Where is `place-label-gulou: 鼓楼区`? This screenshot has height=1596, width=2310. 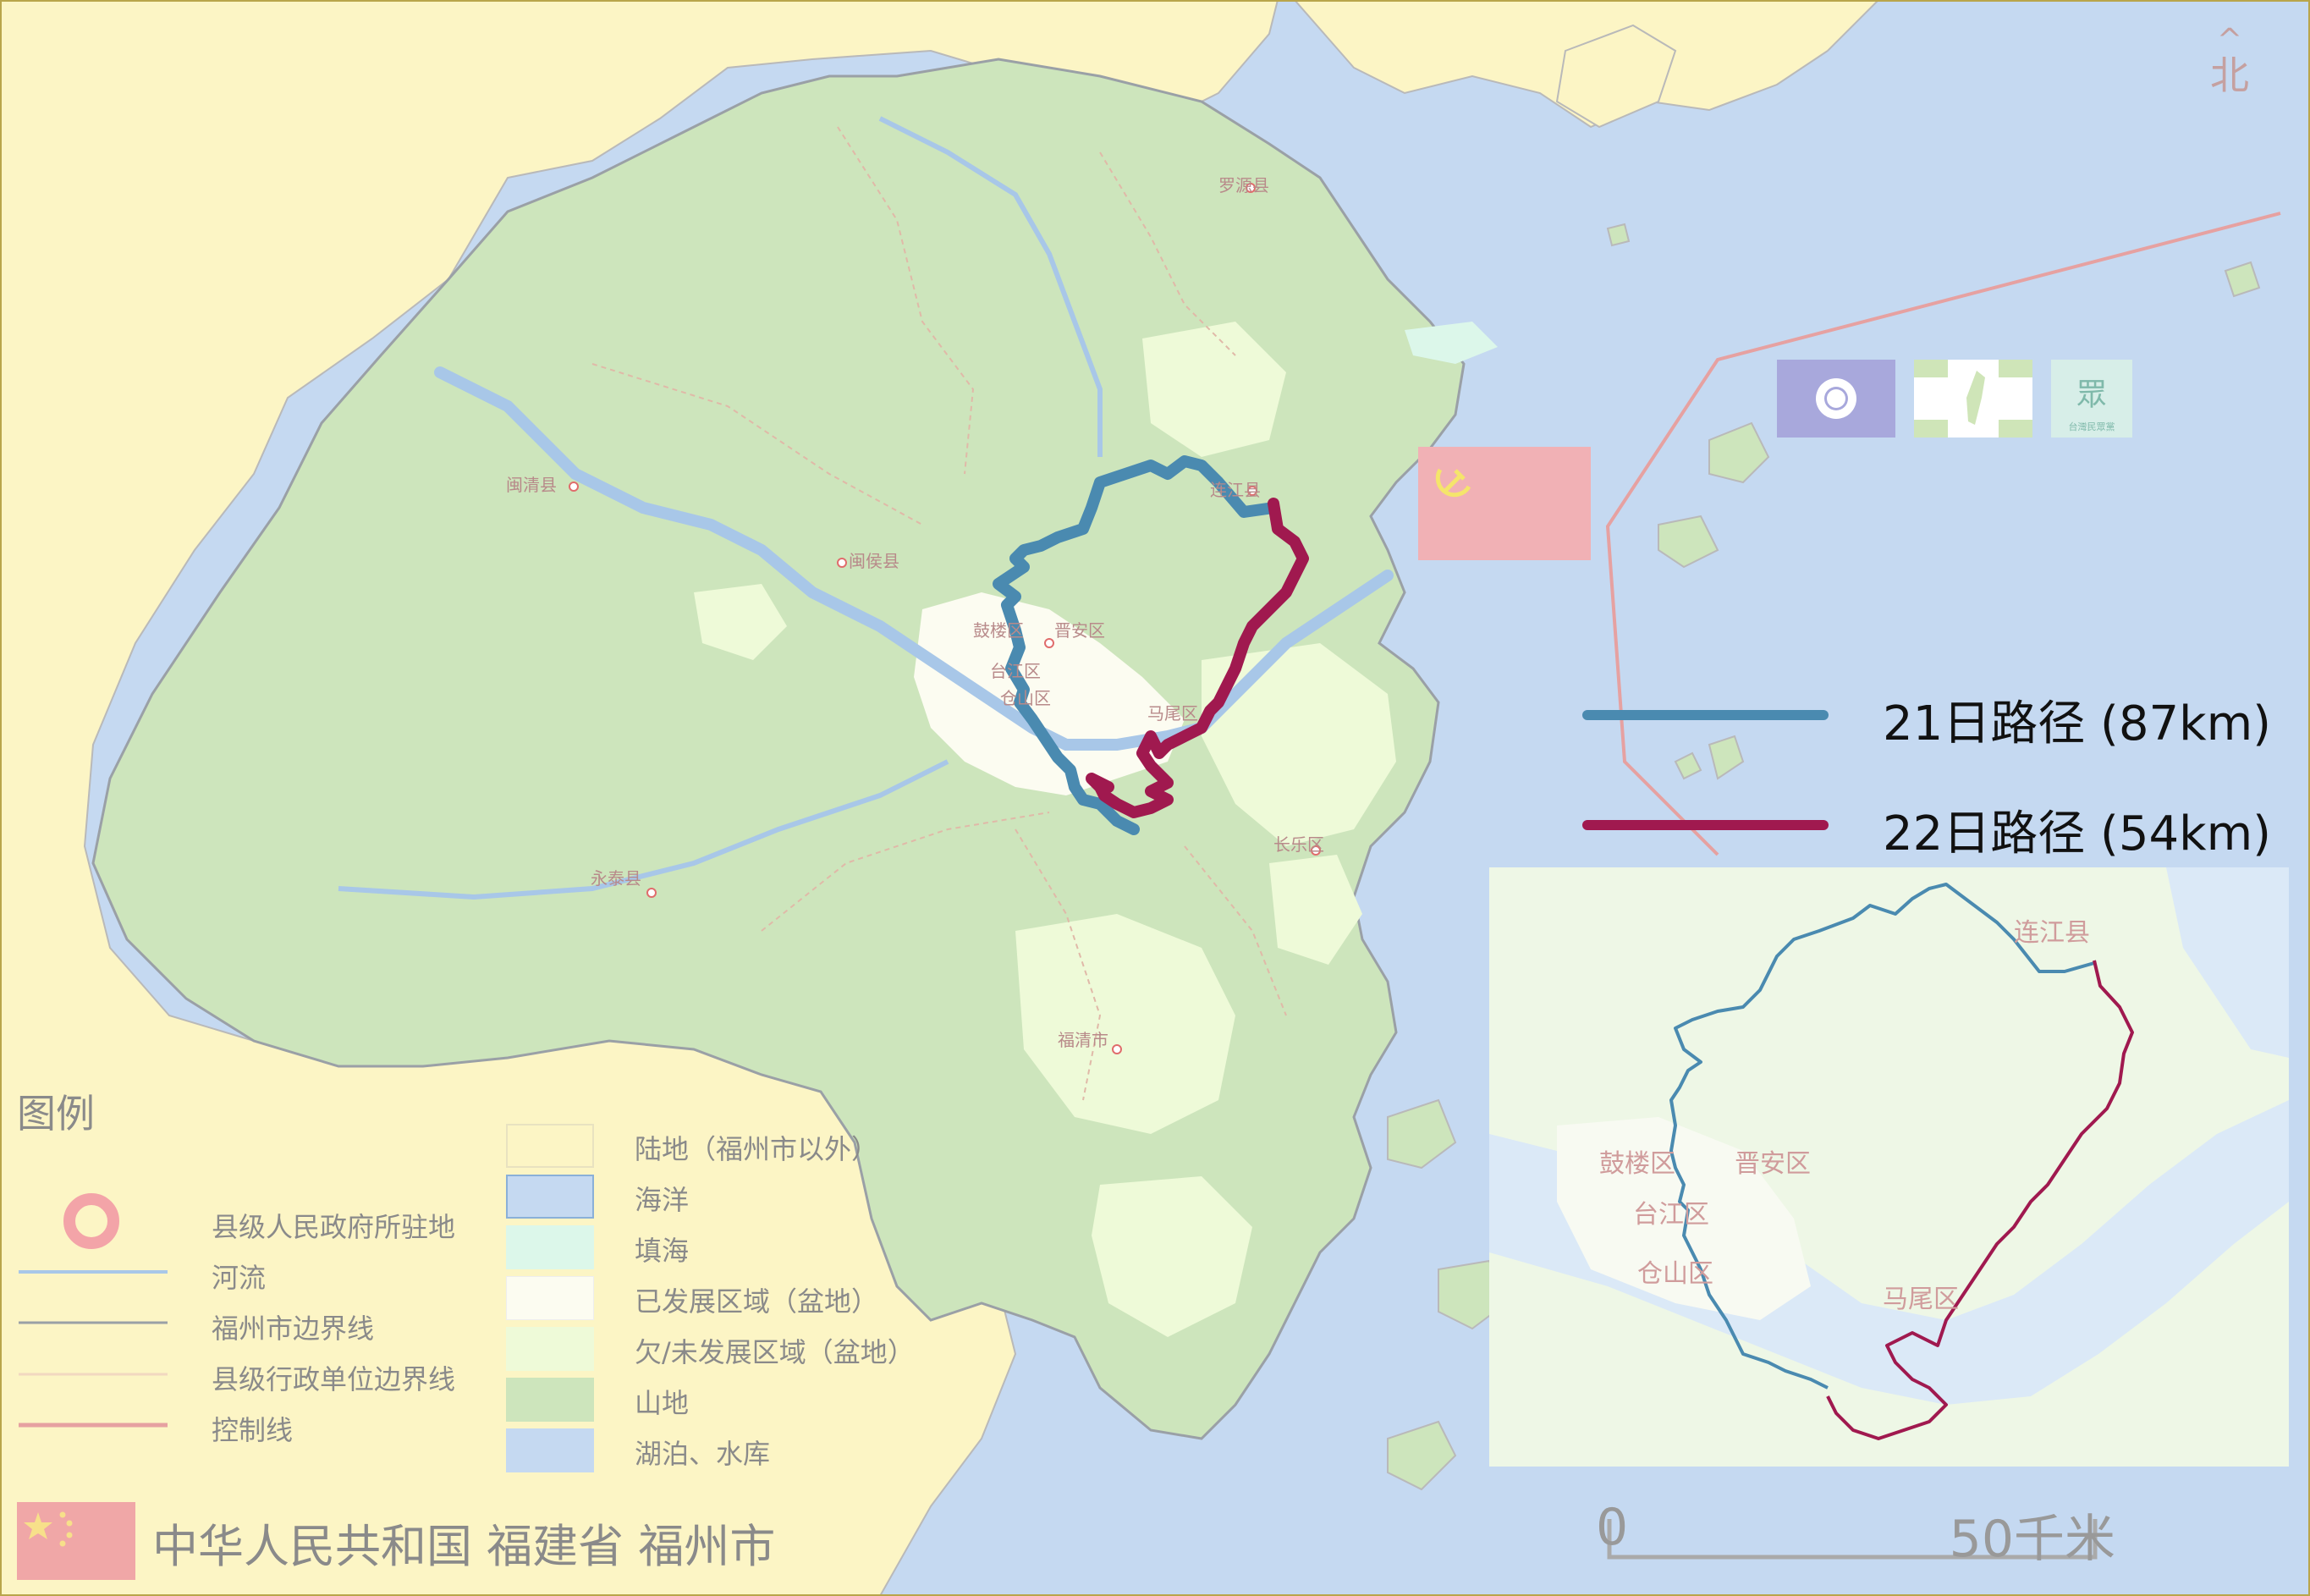 place-label-gulou: 鼓楼区 is located at coordinates (998, 630).